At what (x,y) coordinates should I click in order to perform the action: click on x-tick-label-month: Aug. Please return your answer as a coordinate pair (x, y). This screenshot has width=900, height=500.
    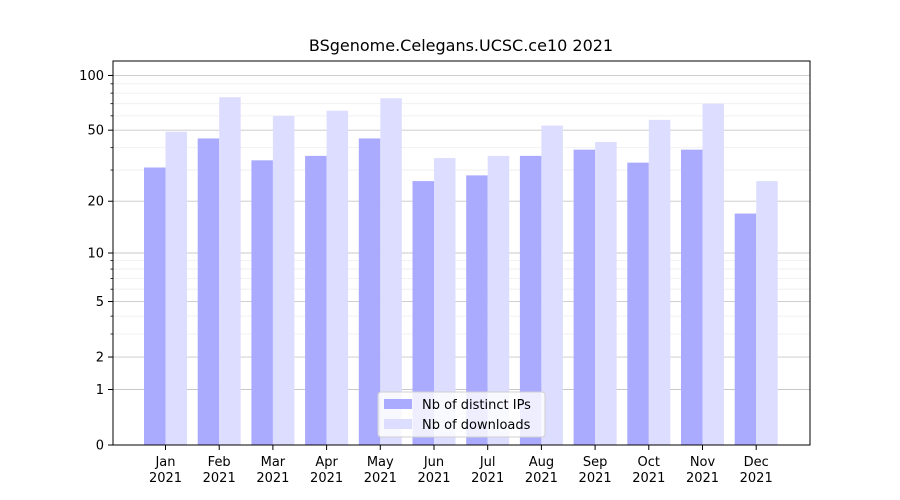
    Looking at the image, I should click on (541, 462).